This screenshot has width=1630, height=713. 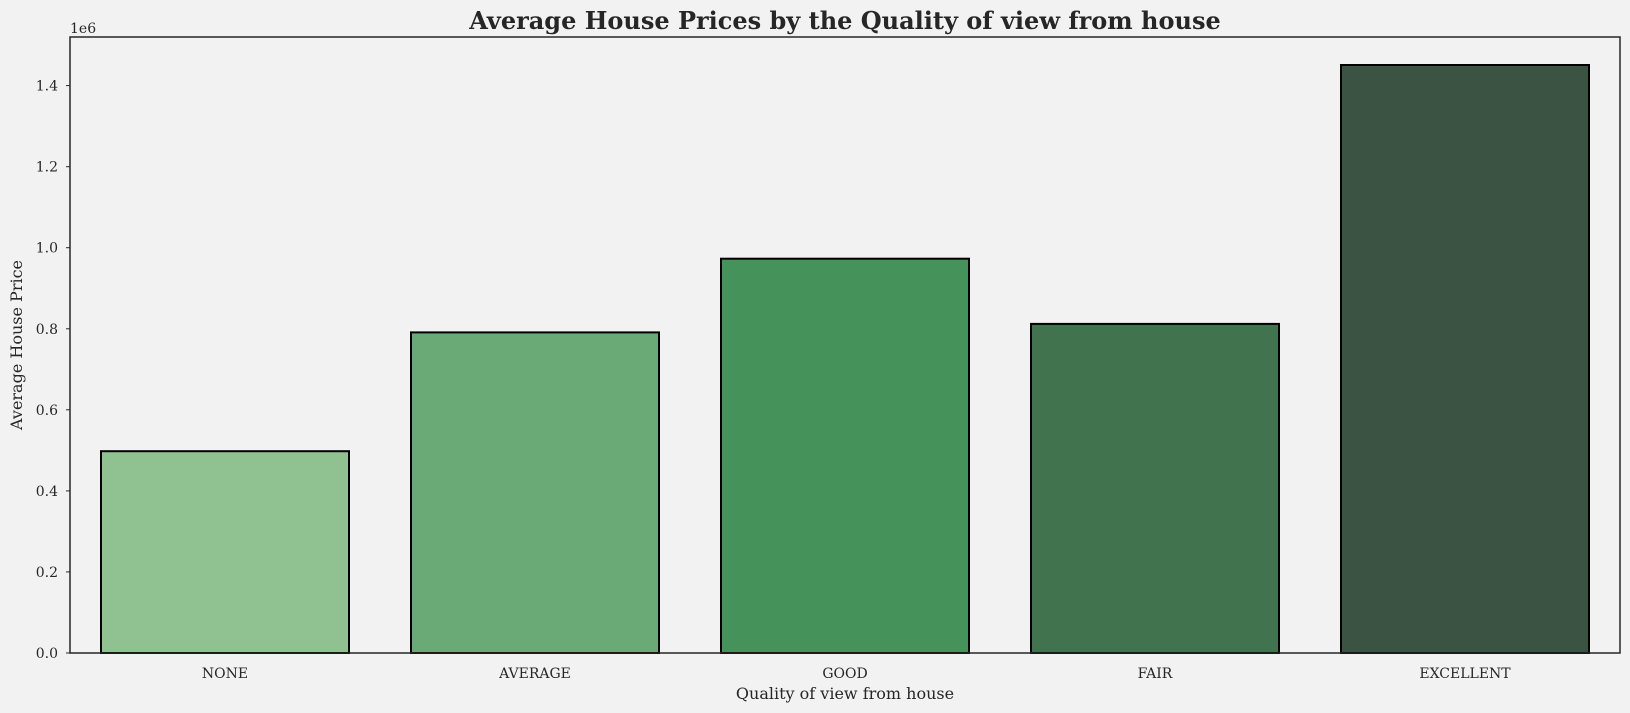 I want to click on y-offset-label: 1e6, so click(x=83, y=29).